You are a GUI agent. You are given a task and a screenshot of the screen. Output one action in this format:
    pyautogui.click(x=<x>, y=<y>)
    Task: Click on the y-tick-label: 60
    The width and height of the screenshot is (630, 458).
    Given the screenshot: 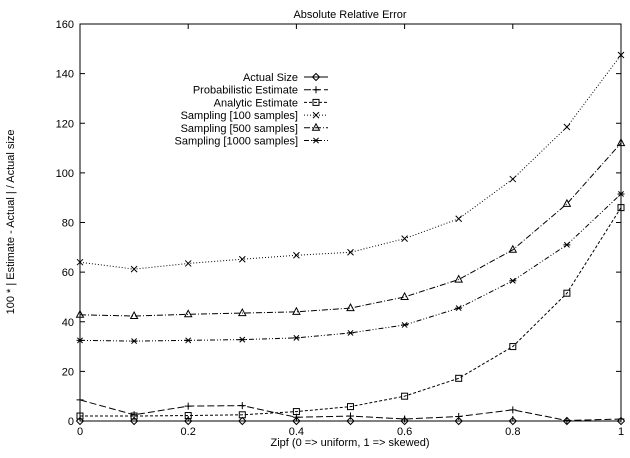 What is the action you would take?
    pyautogui.click(x=68, y=273)
    